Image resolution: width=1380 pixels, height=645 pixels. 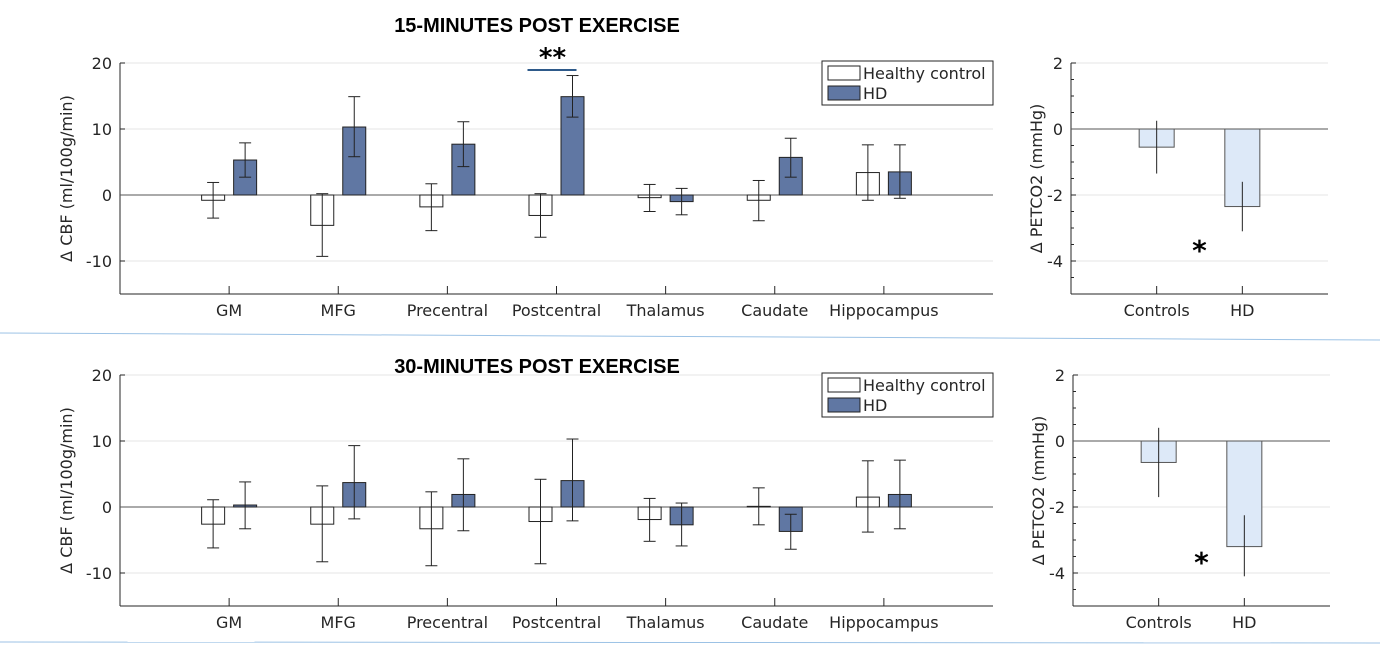 I want to click on chart-title-30min: 30-MINUTES POST EXERCISE, so click(x=537, y=367).